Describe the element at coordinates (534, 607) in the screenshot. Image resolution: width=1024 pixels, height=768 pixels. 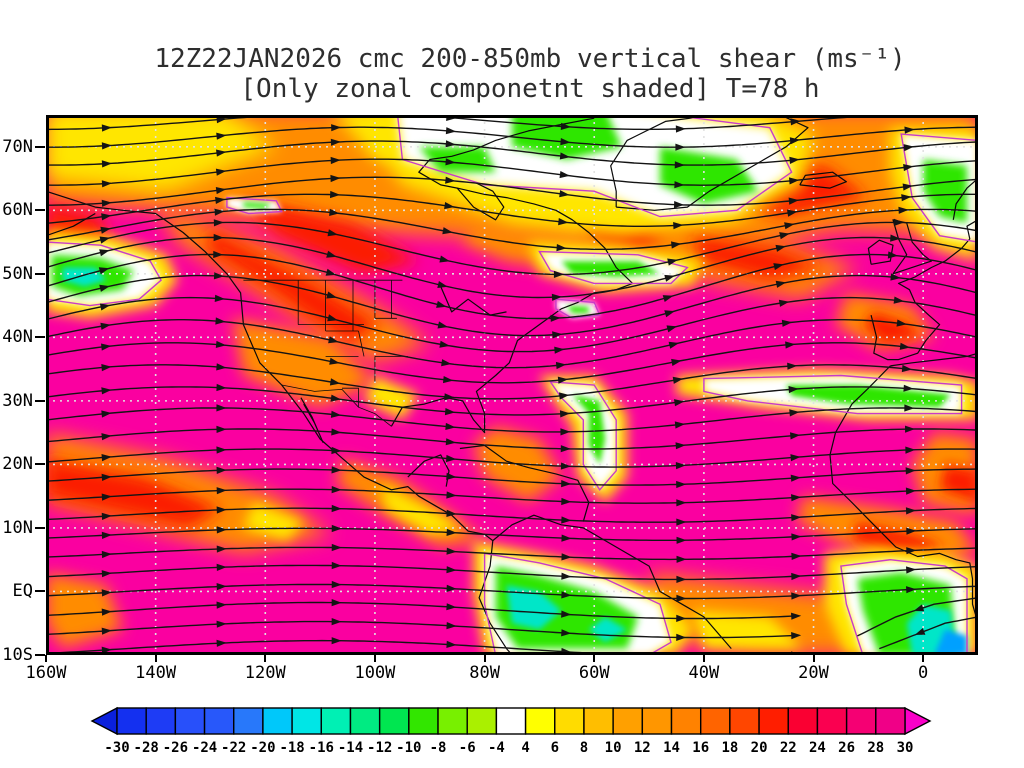
I see `shade-region-cyan` at that location.